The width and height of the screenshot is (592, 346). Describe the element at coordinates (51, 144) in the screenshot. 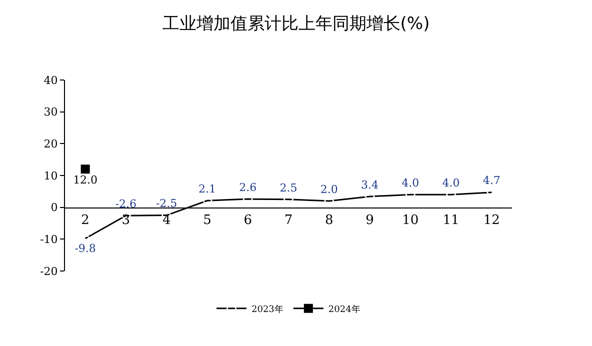

I see `y-tick-label: 20` at that location.